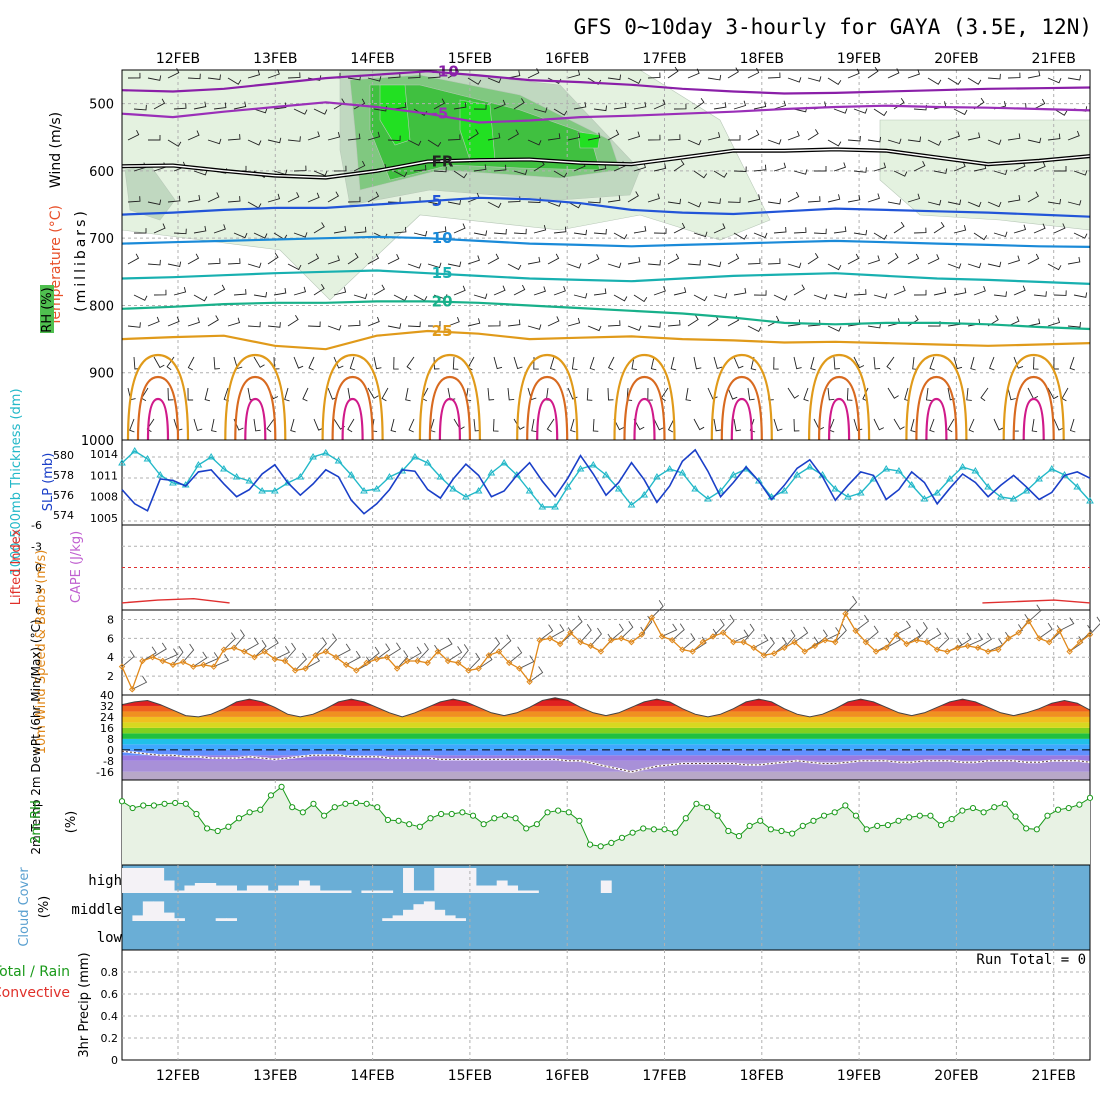 The image size is (1100, 1100). What do you see at coordinates (550, 568) in the screenshot?
I see `lifted-index-panel: -6 -3 0 3 6 Lifted Index CAPE (J/kg)` at bounding box center [550, 568].